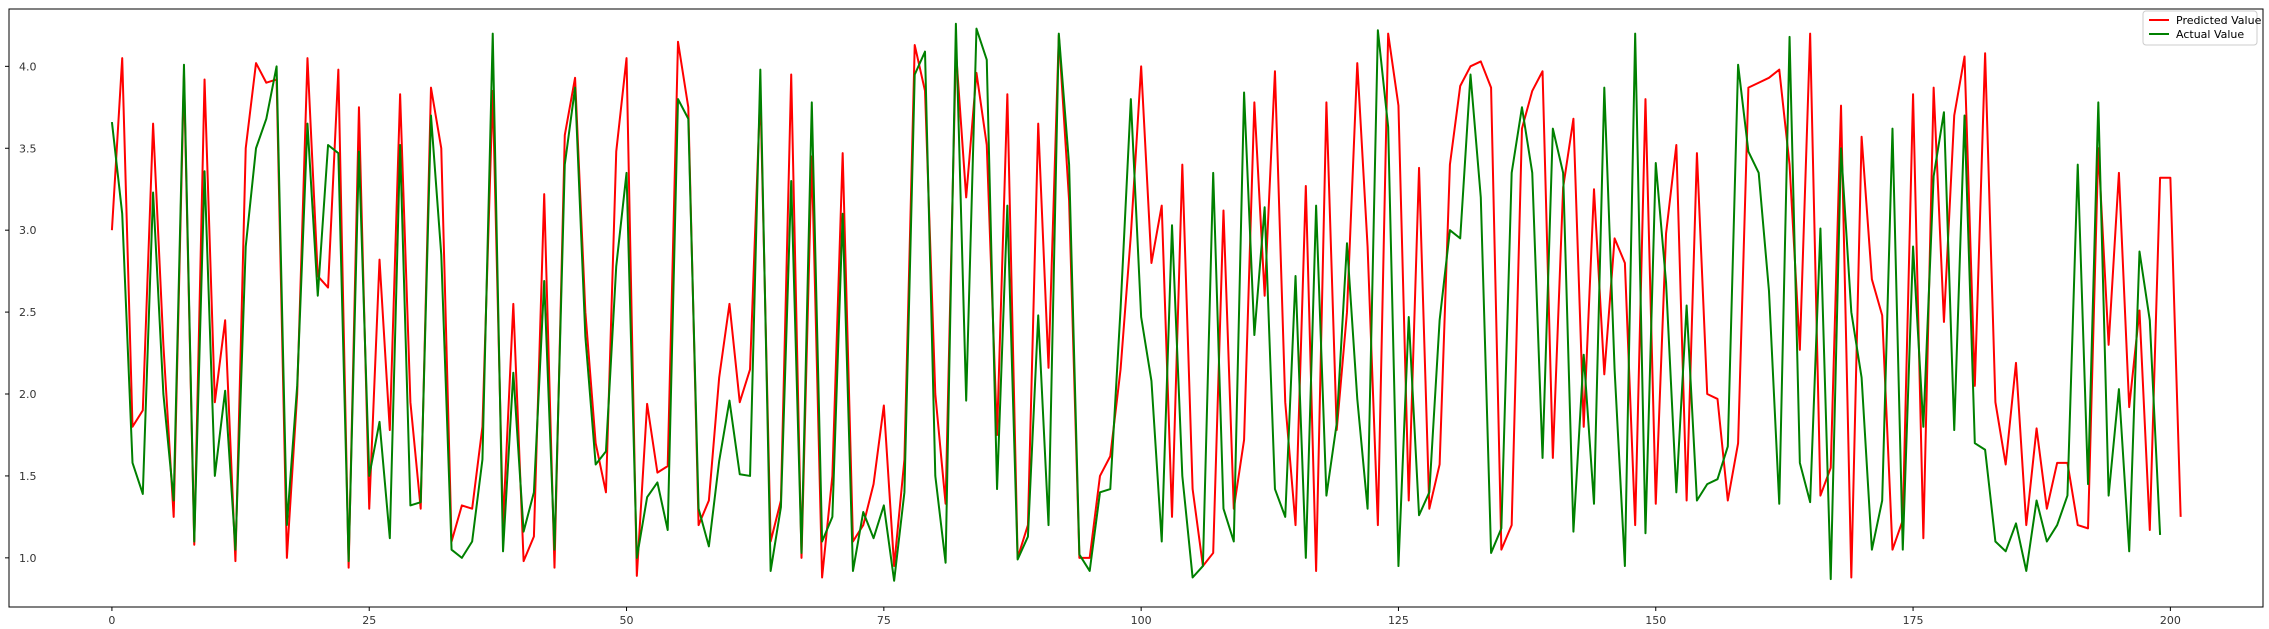 The height and width of the screenshot is (629, 2269). I want to click on legend-label-predicted: Predicted Value, so click(2219, 20).